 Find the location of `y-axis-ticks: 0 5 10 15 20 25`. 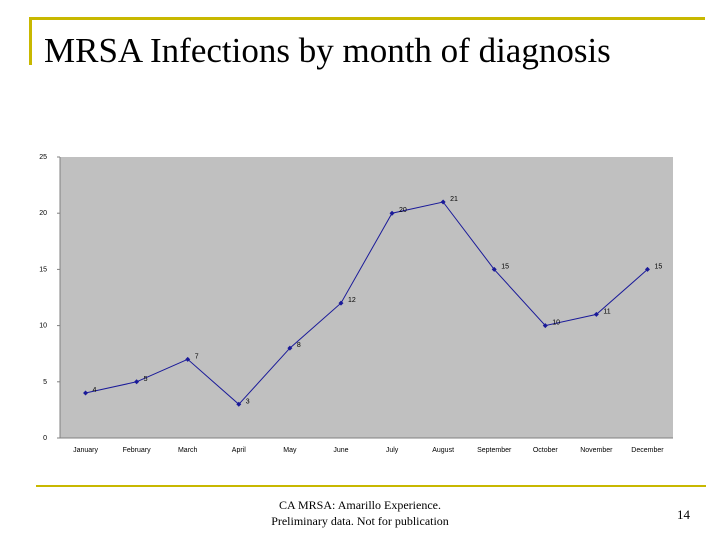

y-axis-ticks: 0 5 10 15 20 25 is located at coordinates (49, 298).